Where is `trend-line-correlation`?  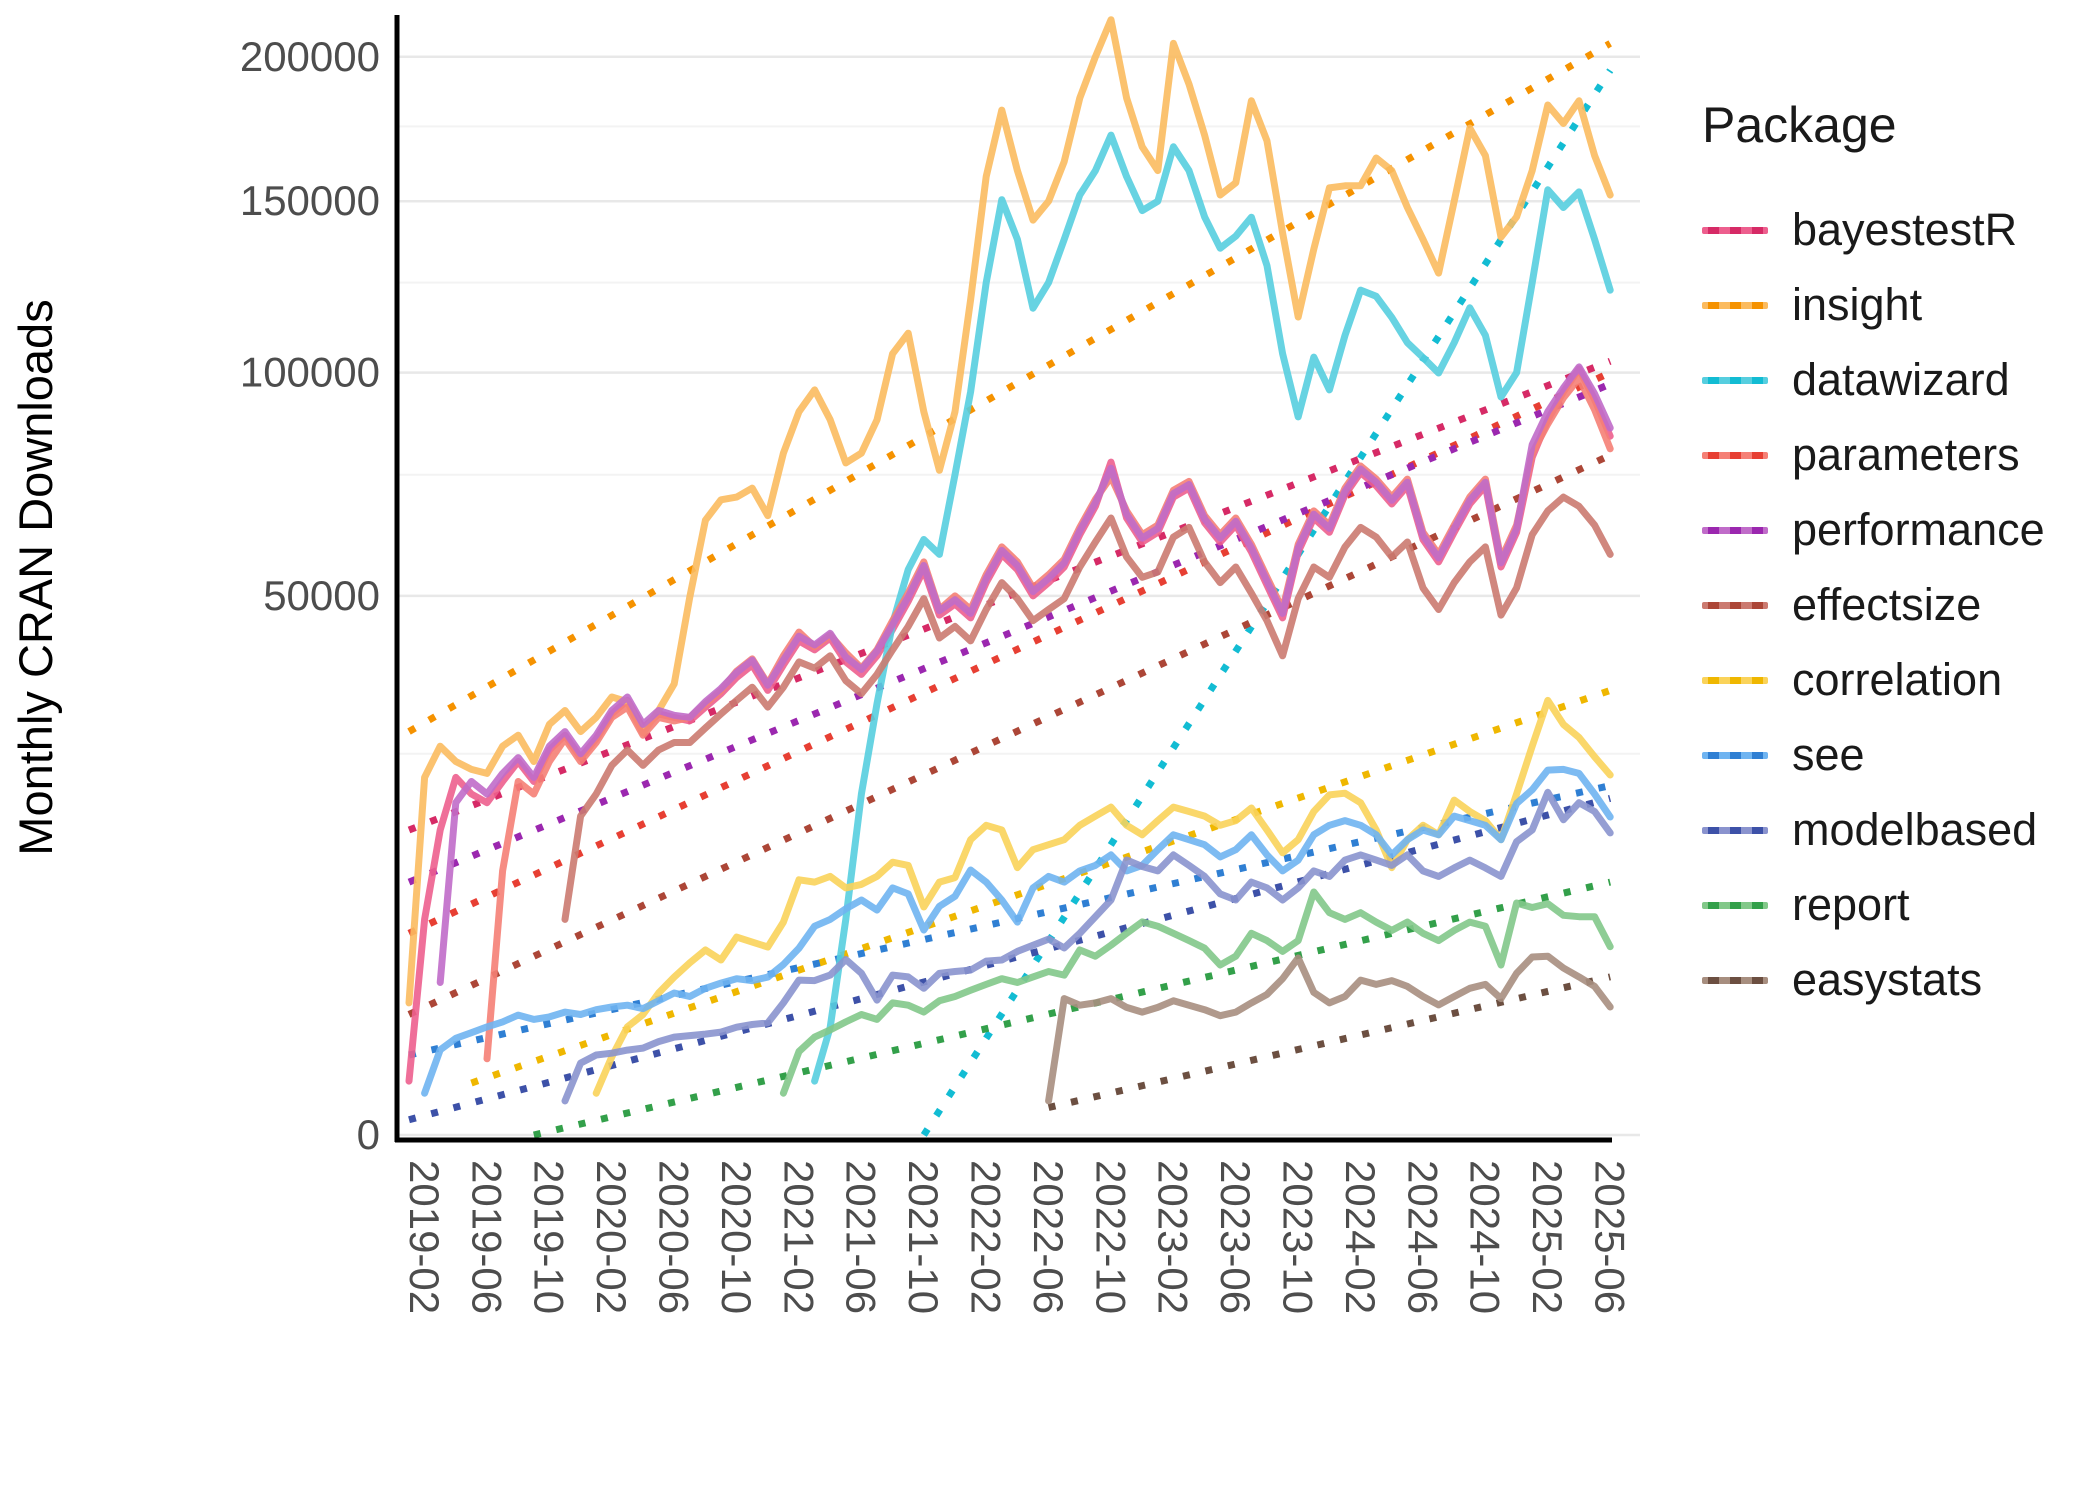
trend-line-correlation is located at coordinates (1041, 887).